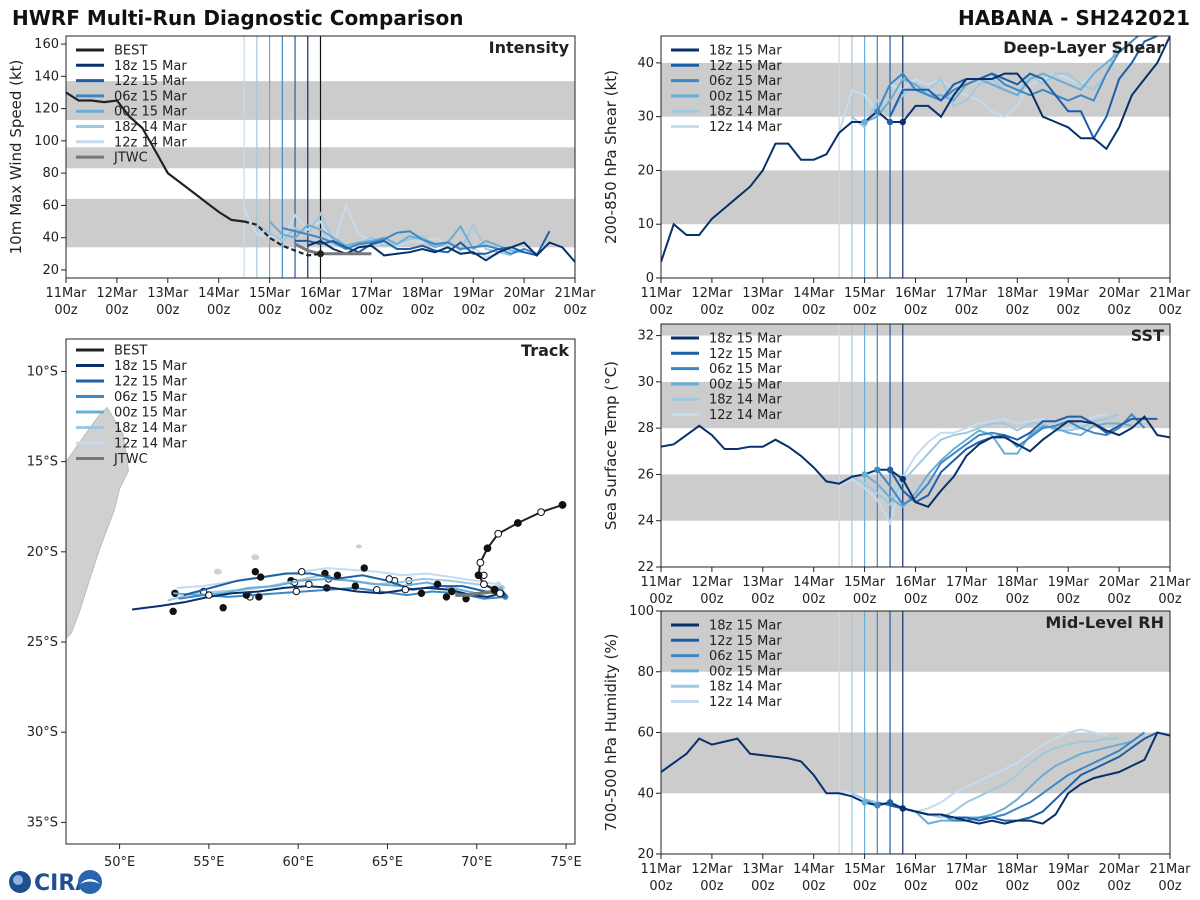 This screenshot has height=900, width=1200. I want to click on longitude-label: 70°E, so click(476, 862).